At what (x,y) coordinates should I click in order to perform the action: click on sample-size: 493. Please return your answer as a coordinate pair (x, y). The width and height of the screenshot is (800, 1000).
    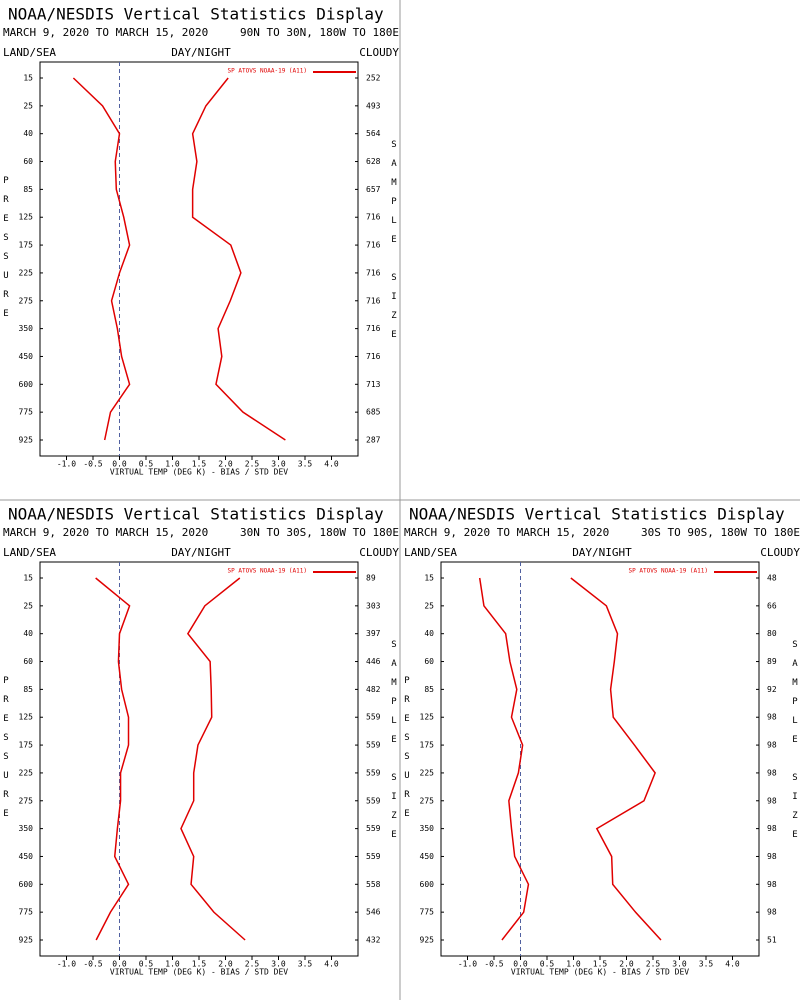
    Looking at the image, I should click on (373, 105).